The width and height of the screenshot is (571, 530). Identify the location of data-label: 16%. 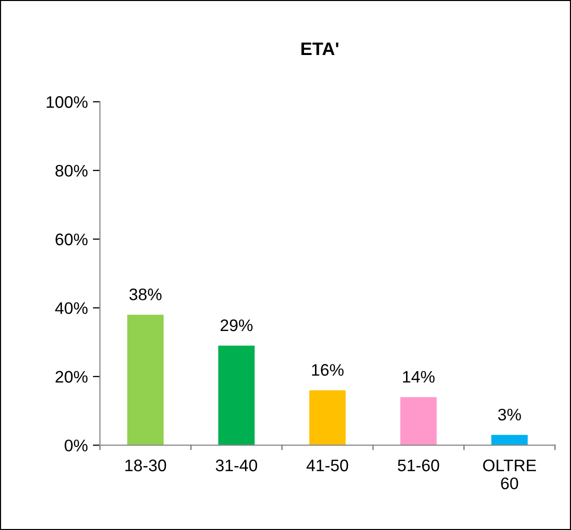
(328, 370).